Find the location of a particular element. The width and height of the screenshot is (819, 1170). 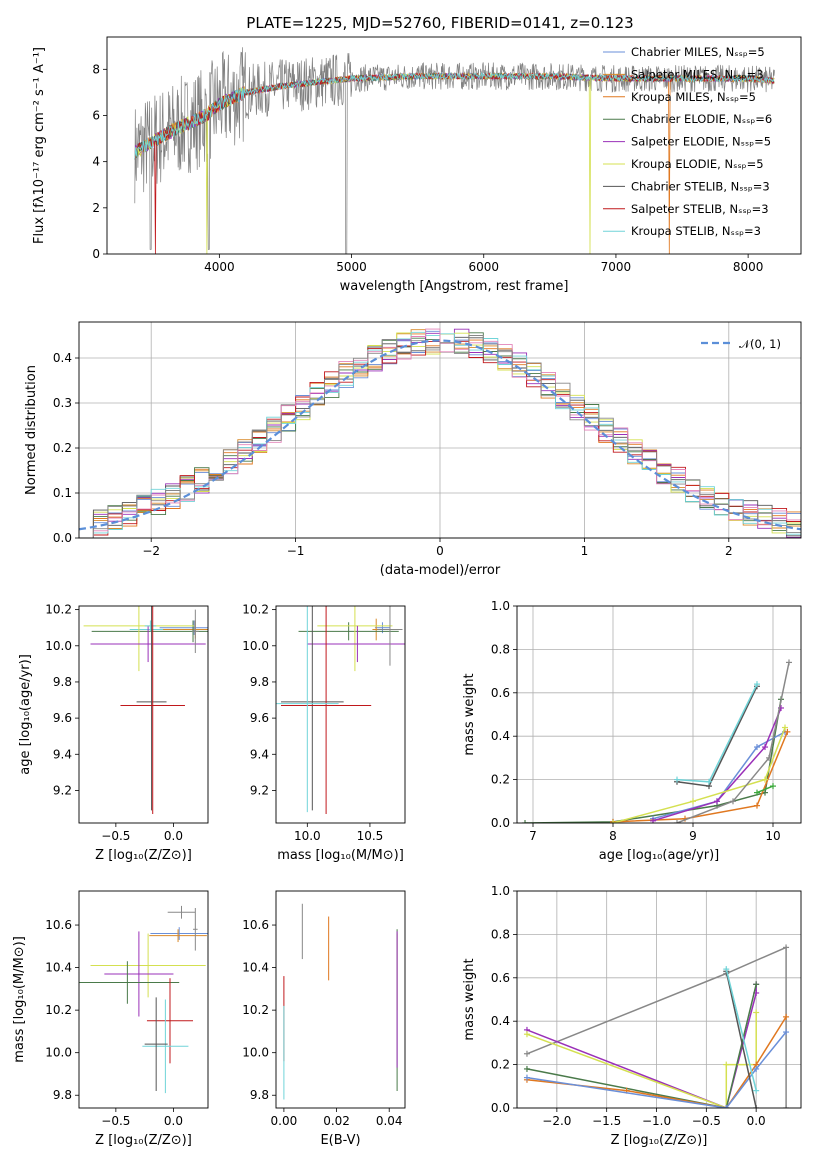

y-axis-label: Flux [fλ10⁻¹⁷ erg cm⁻² s⁻¹ A⁻¹] is located at coordinates (39, 145).